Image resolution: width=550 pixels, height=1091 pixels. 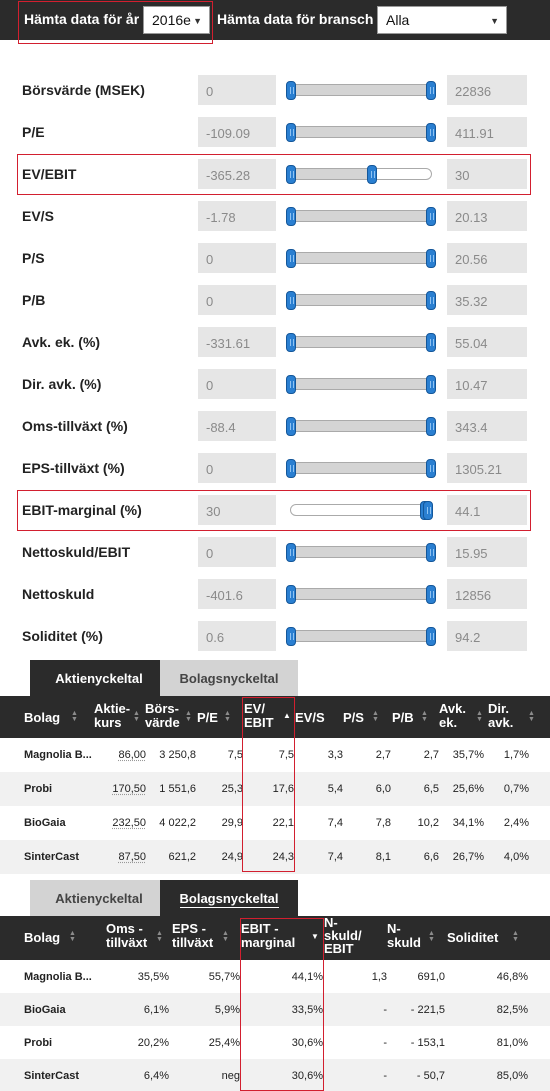 What do you see at coordinates (487, 216) in the screenshot?
I see `filter-max-input: 20.13` at bounding box center [487, 216].